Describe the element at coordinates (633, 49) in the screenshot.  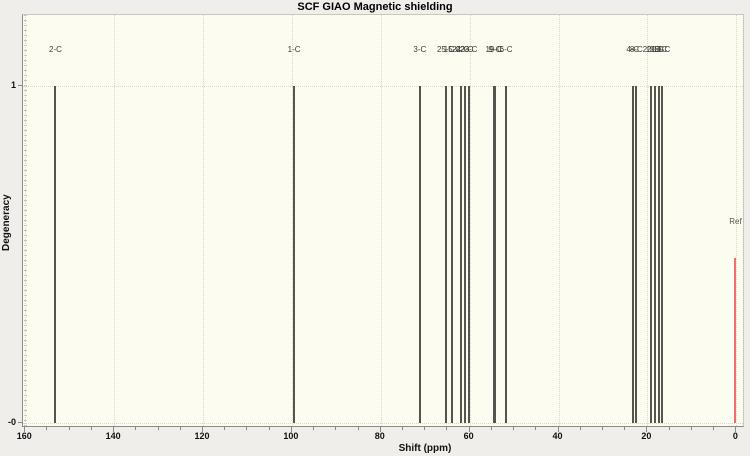
I see `peak-label: 4-C` at that location.